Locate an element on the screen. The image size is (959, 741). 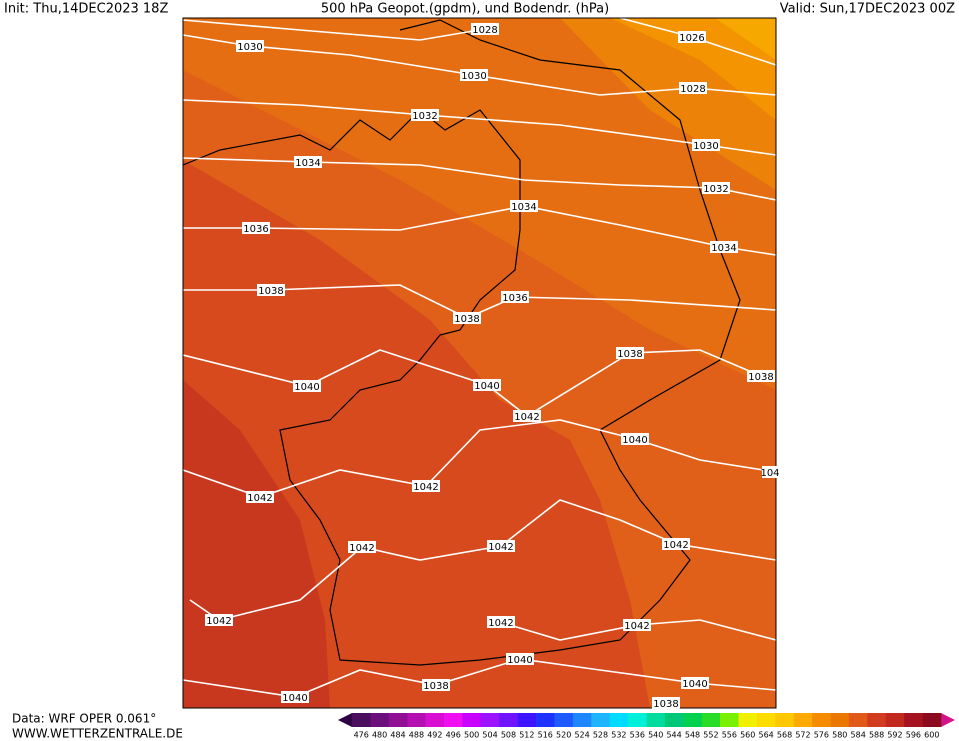
colorbar-label: 556 is located at coordinates (729, 735).